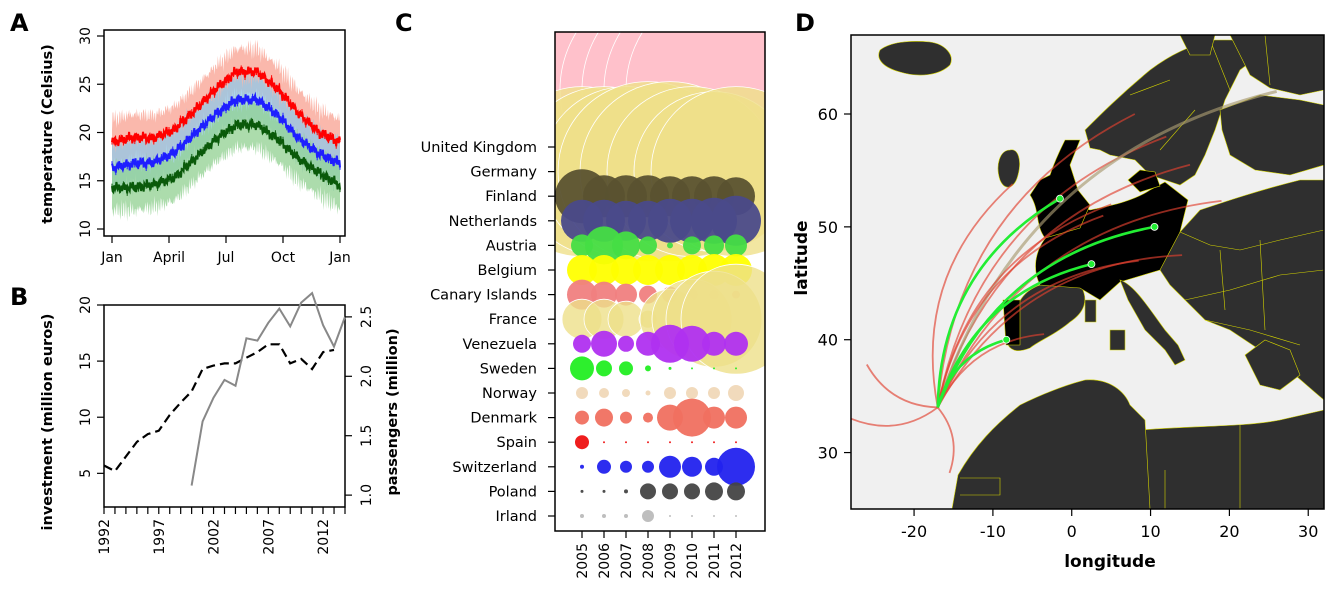 The image size is (1328, 592). What do you see at coordinates (692, 368) in the screenshot?
I see `bubble-sweden-2010` at bounding box center [692, 368].